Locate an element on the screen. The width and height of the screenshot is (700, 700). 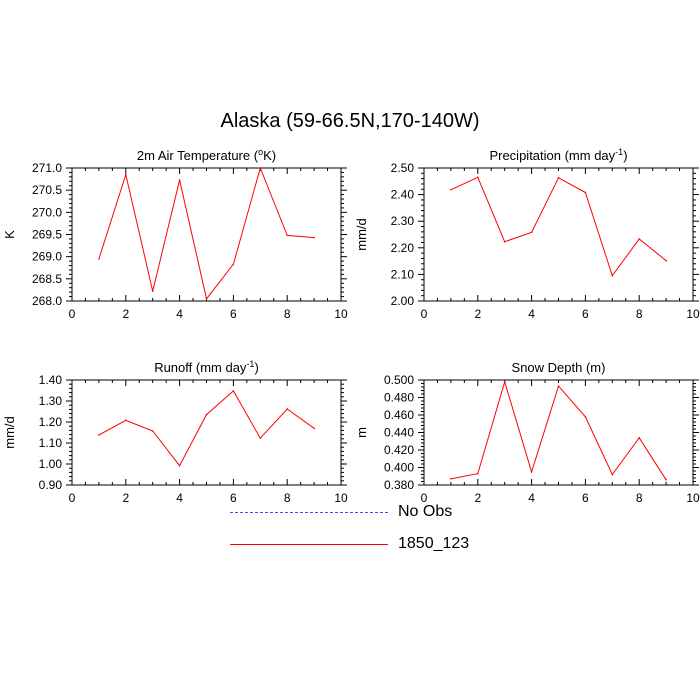
legend-label-no-obs: No Obs is located at coordinates (425, 511).